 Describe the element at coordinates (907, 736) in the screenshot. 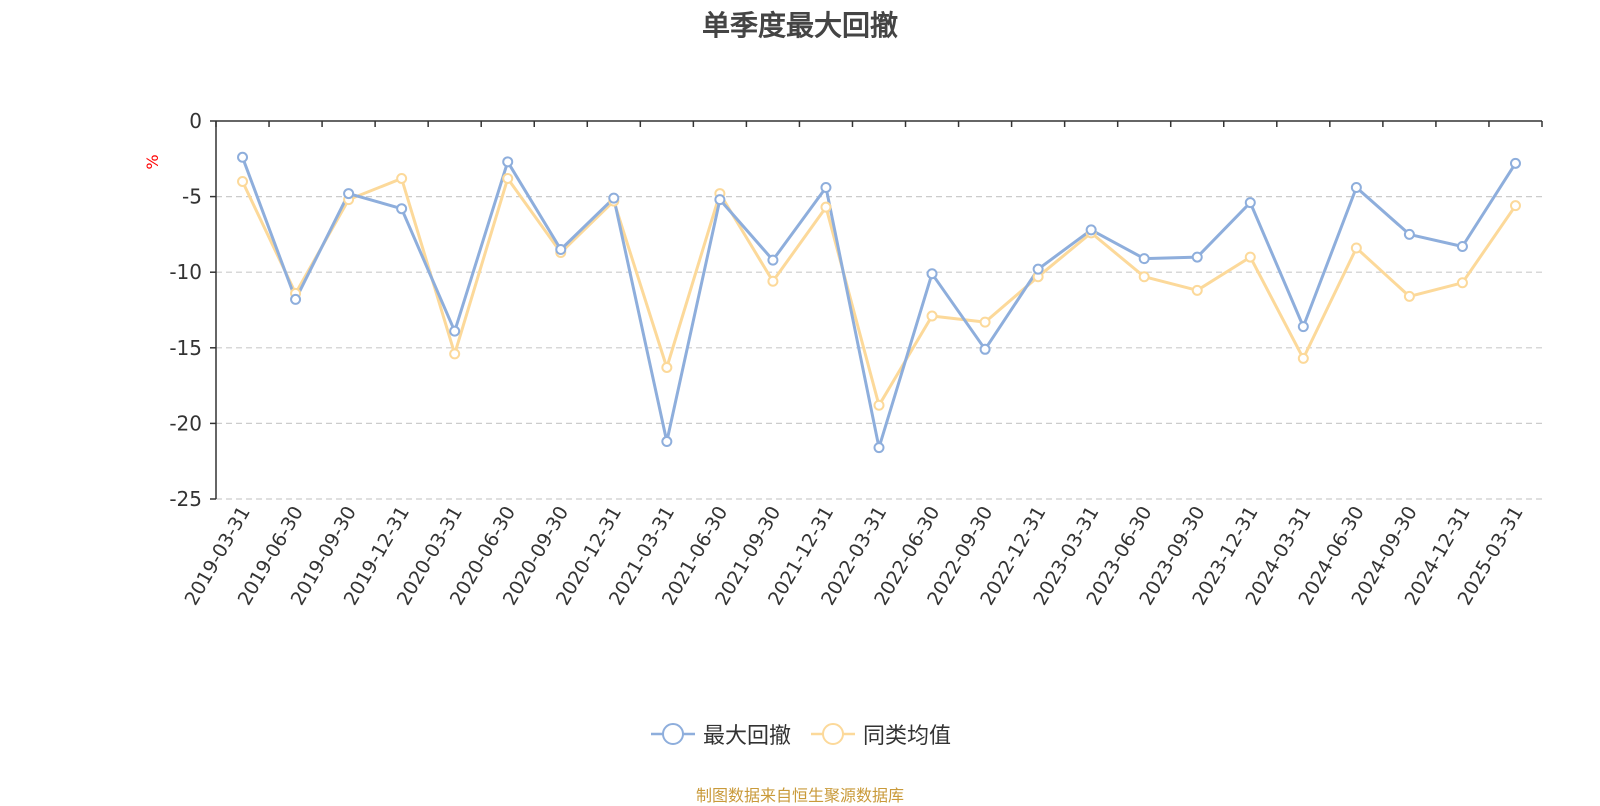

I see `legend-label: 同类均值` at that location.